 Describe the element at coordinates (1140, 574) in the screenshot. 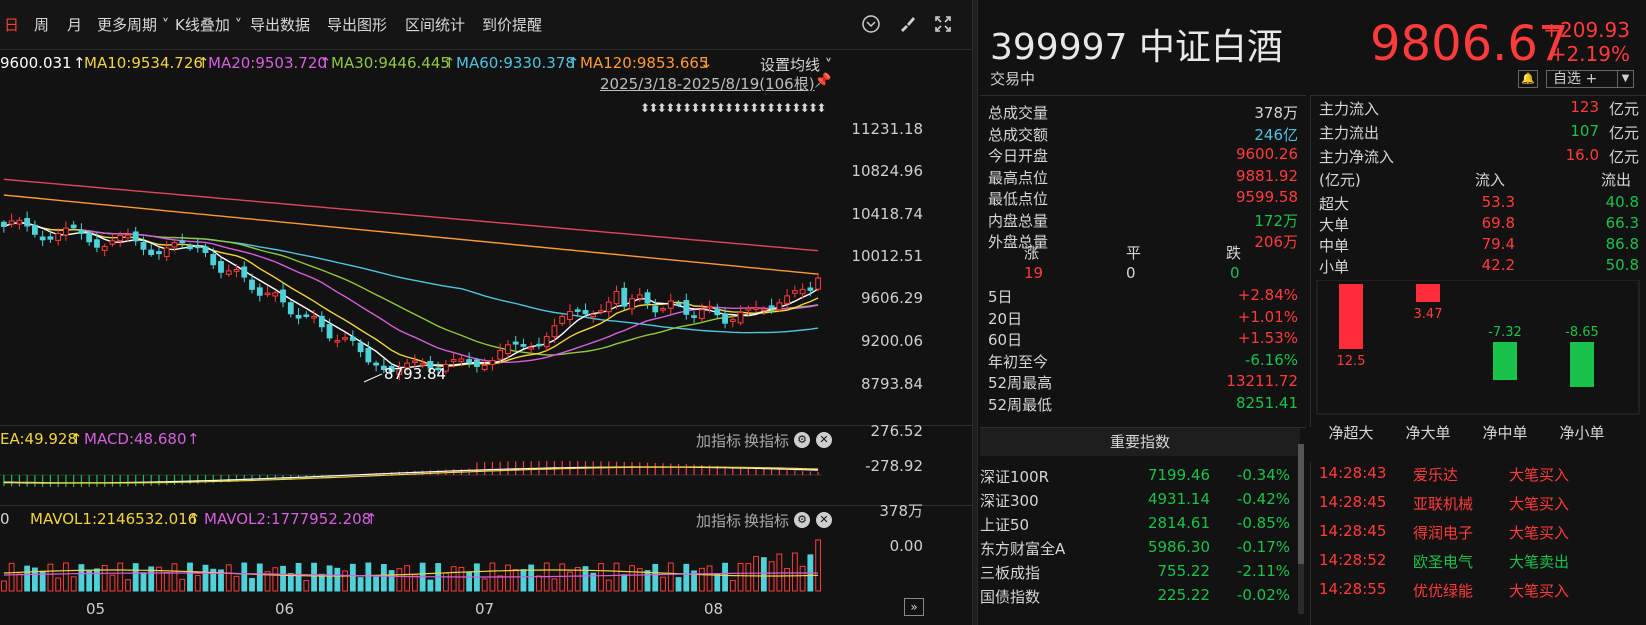

I see `index-row: 三板成指 755.22 -2.11%` at that location.